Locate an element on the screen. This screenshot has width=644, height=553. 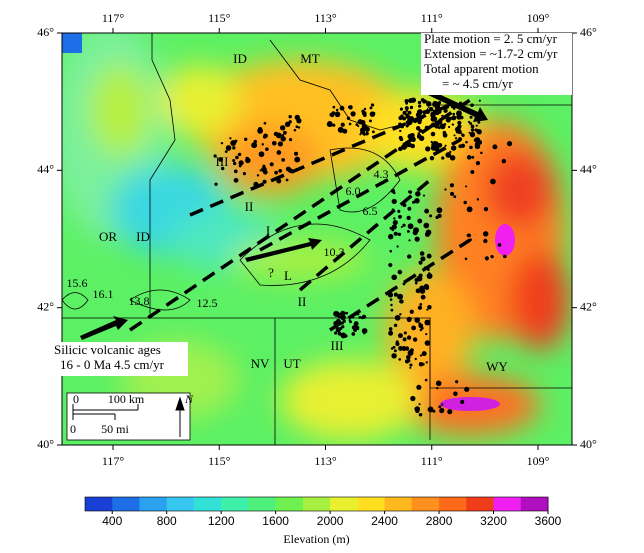
lat-label: 40° is located at coordinates (45, 444).